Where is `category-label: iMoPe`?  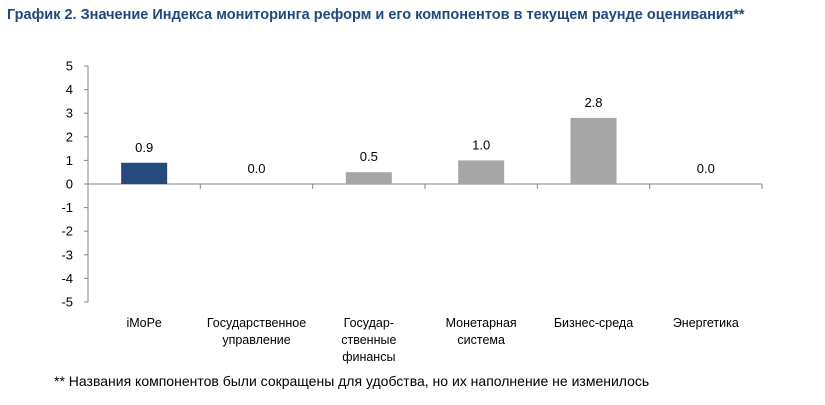
category-label: iMoPe is located at coordinates (143, 323).